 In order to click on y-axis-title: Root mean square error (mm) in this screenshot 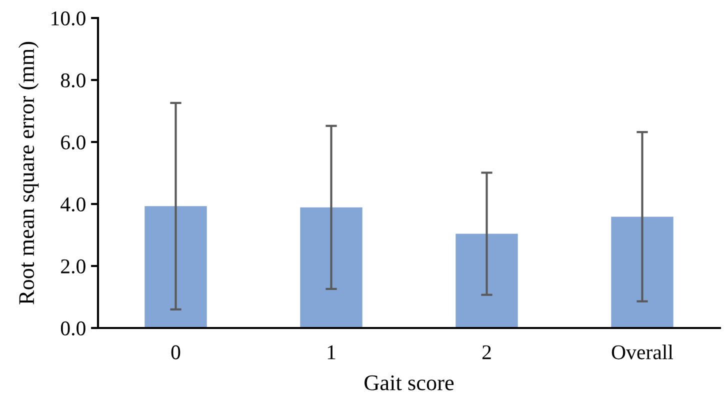, I will do `click(28, 173)`.